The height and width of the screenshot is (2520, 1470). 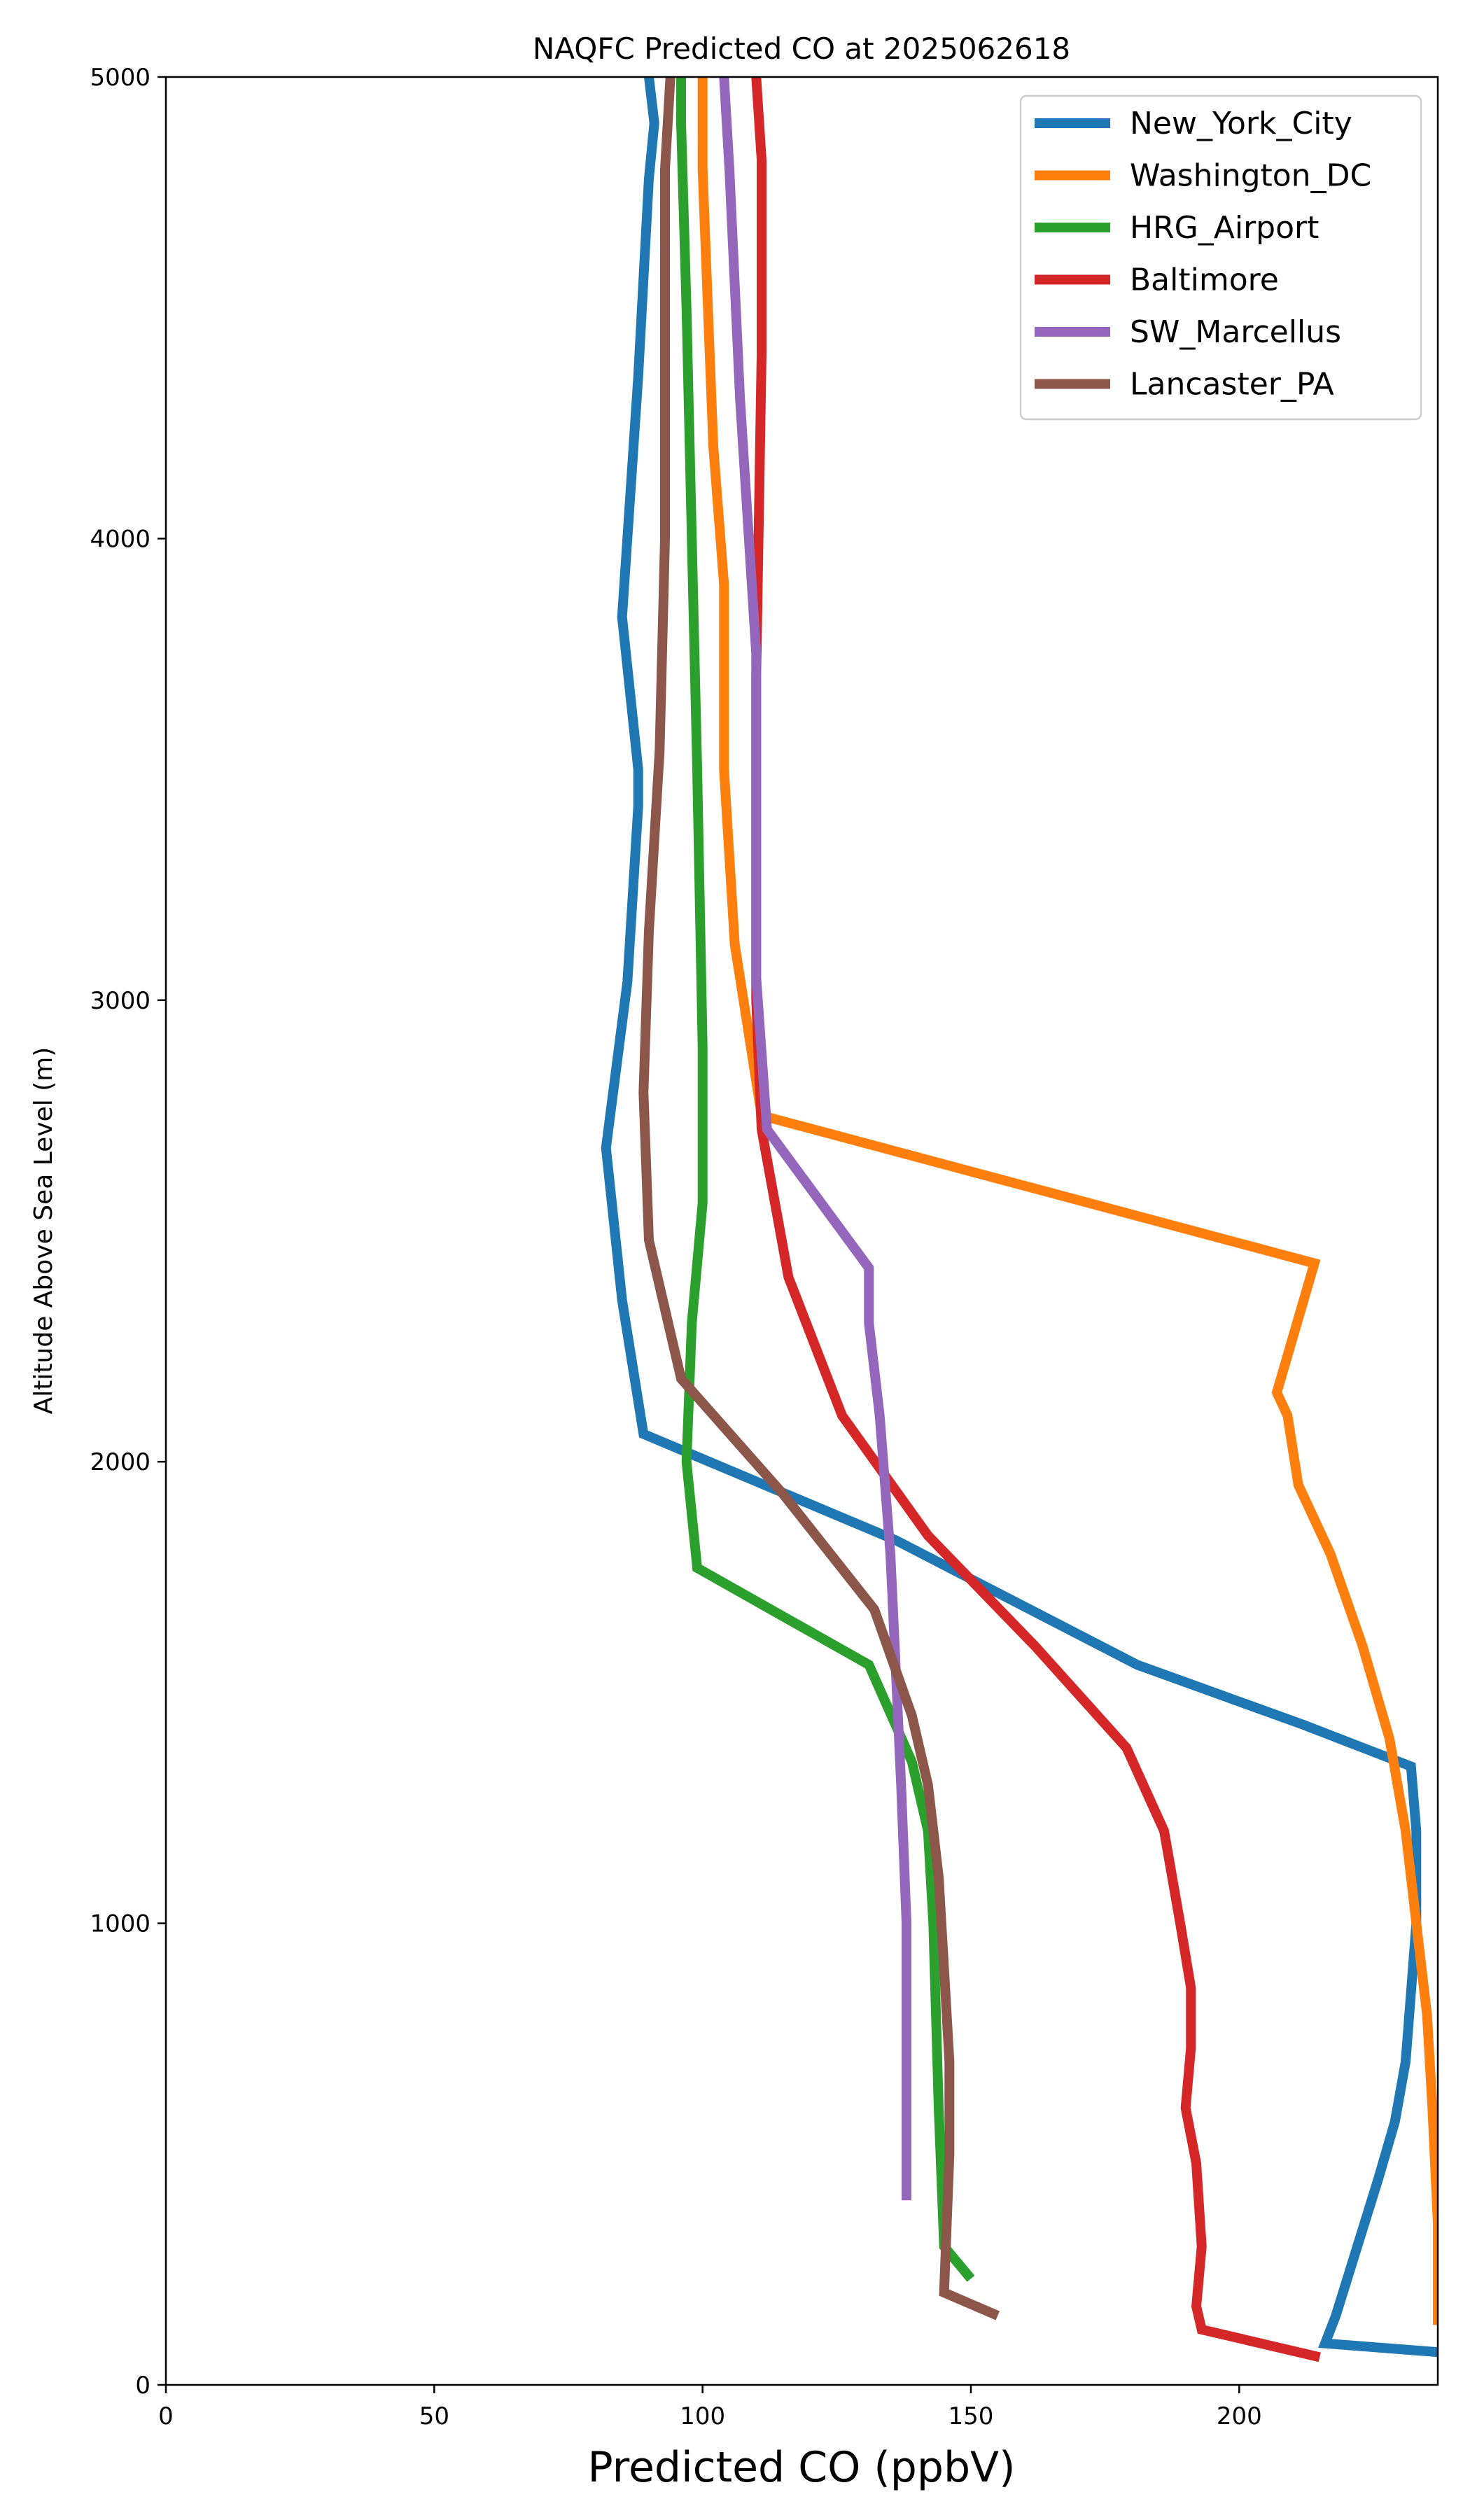 I want to click on x-tick-label: 150, so click(x=971, y=2416).